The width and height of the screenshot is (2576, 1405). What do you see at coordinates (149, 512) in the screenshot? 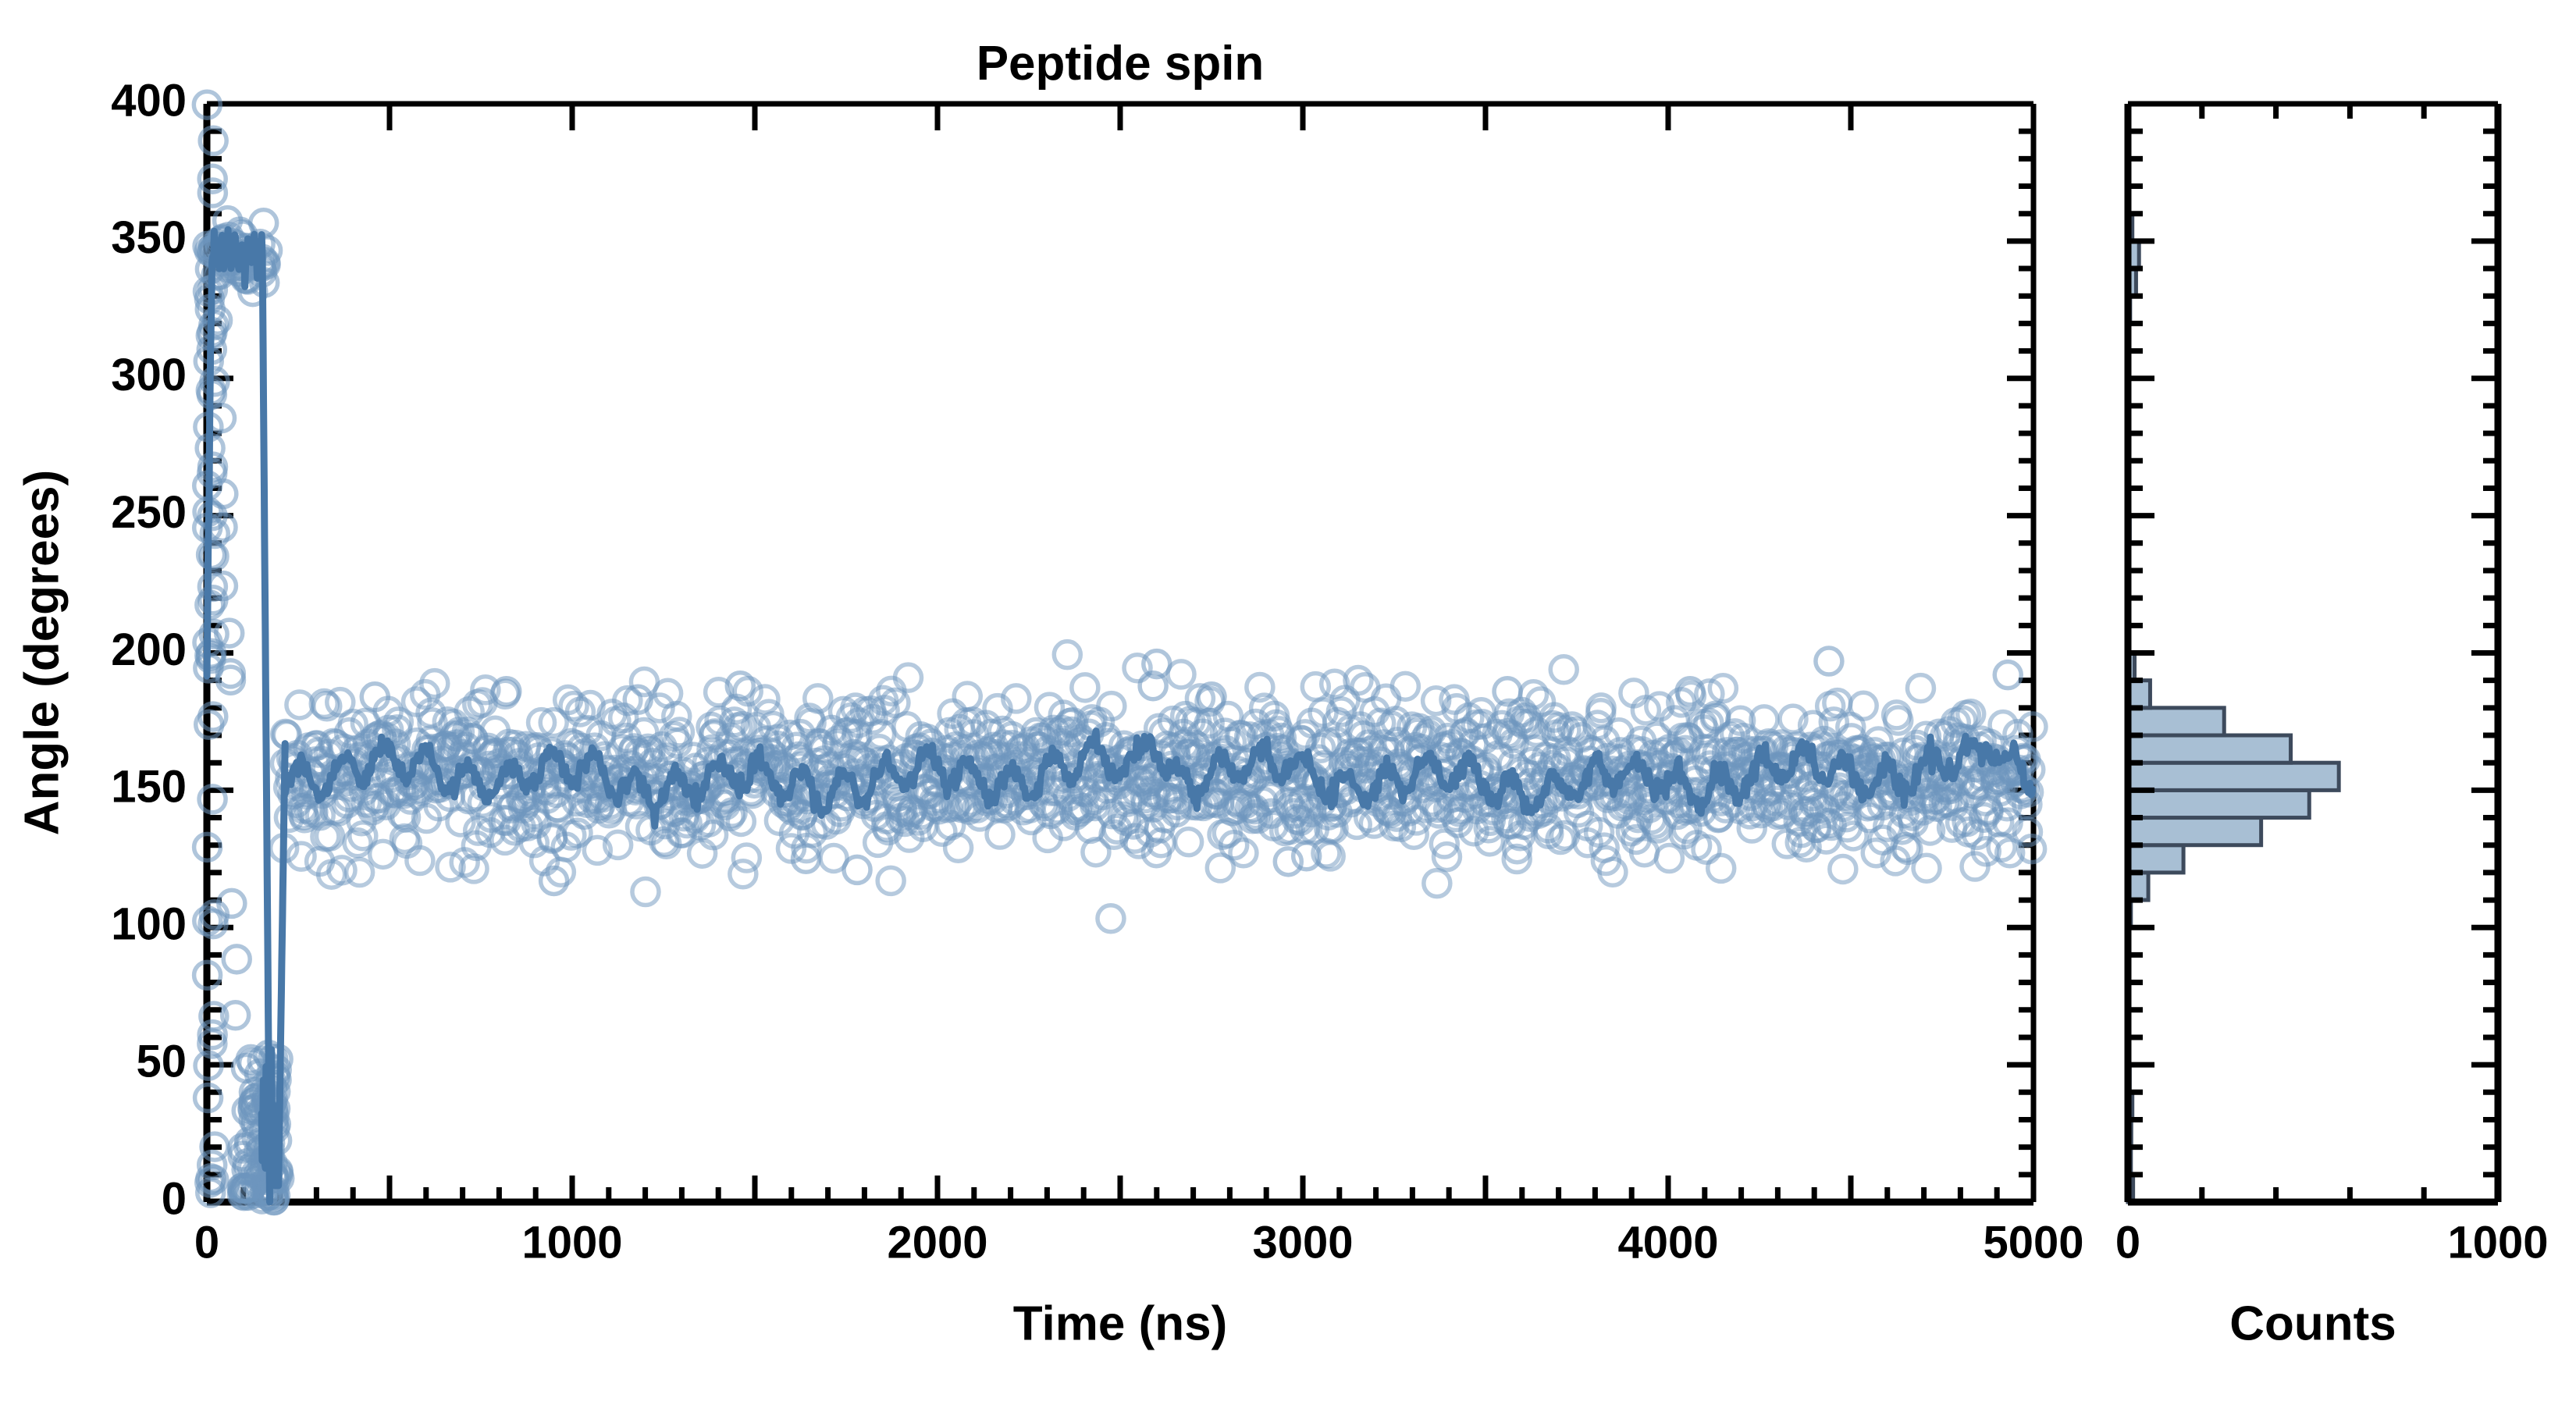
I see `y-tick-label: 250` at bounding box center [149, 512].